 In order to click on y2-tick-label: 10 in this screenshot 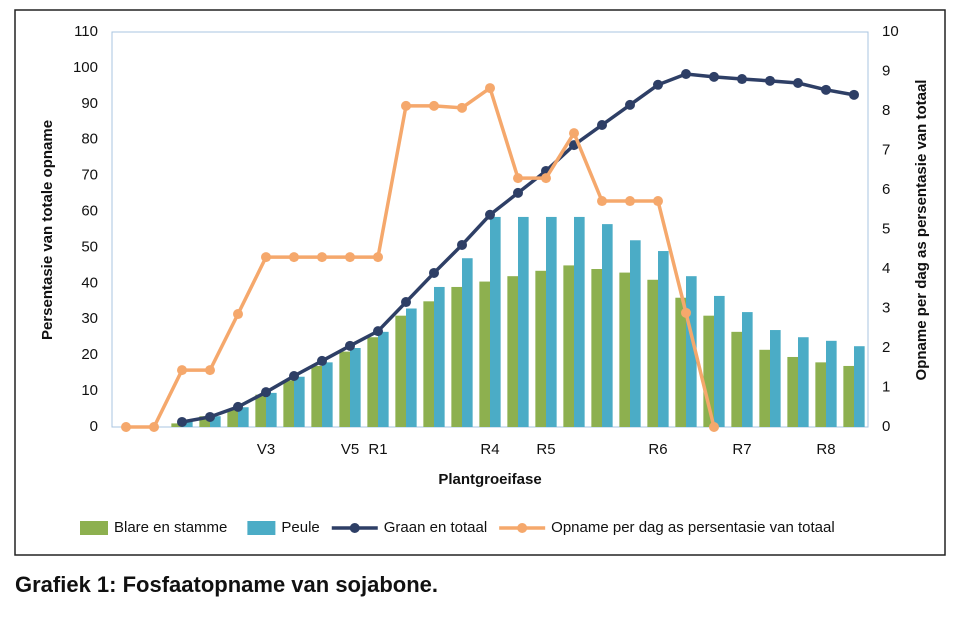, I will do `click(890, 31)`.